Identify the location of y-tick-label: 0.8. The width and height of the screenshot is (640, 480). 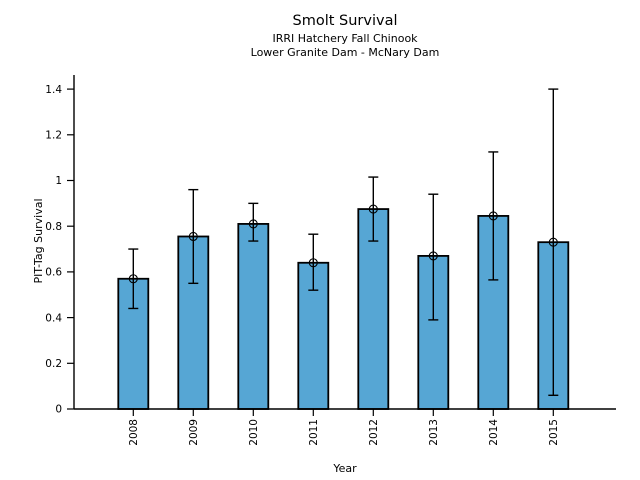
(53, 227).